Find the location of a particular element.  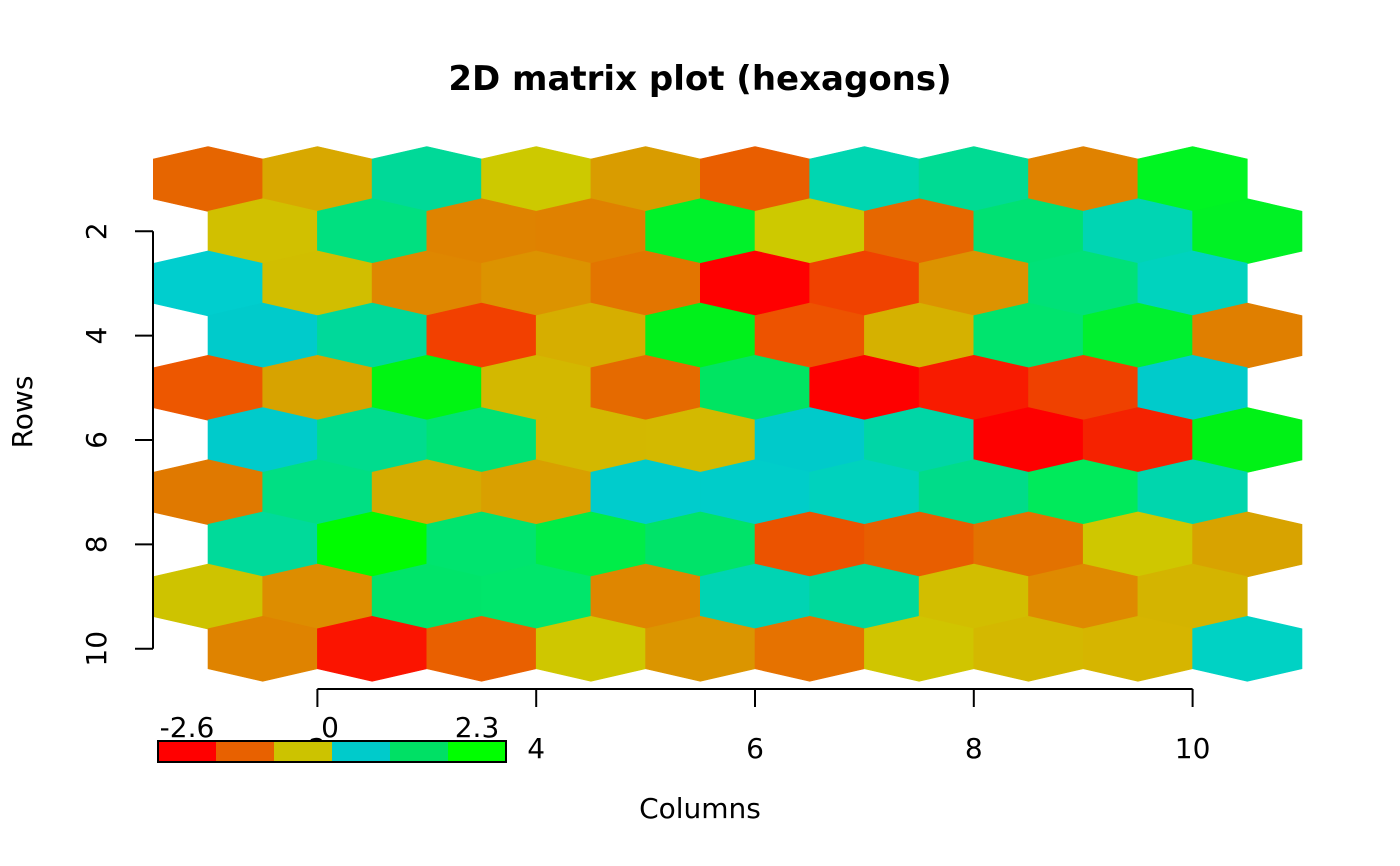

chart-title: 2D matrix plot (hexagons) is located at coordinates (699, 79).